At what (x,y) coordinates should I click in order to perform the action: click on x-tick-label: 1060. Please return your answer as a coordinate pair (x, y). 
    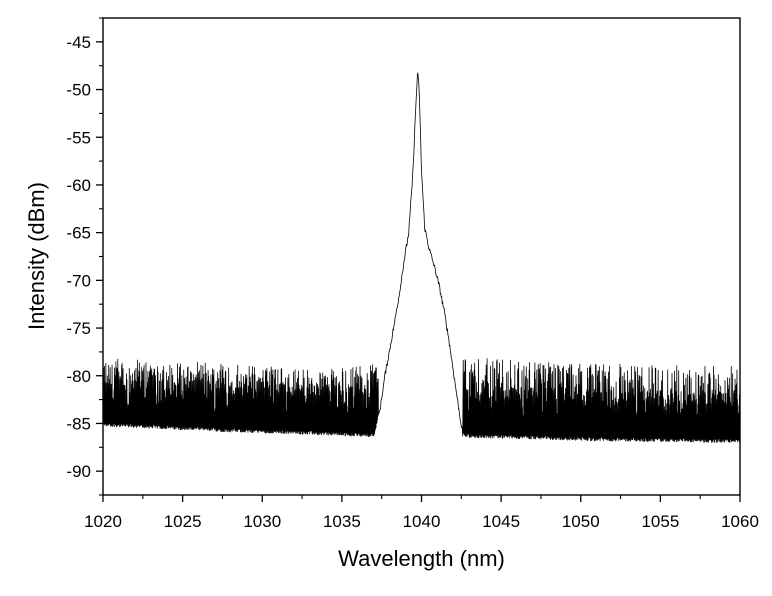
    Looking at the image, I should click on (740, 521).